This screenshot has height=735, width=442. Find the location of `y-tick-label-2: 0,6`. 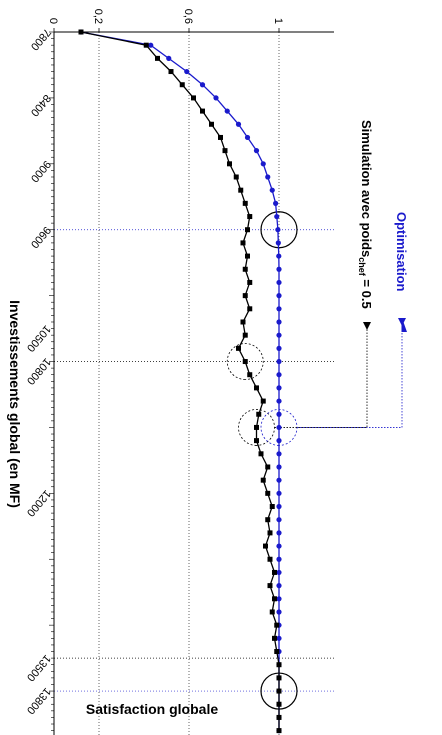

y-tick-label-2: 0,6 is located at coordinates (188, 16).